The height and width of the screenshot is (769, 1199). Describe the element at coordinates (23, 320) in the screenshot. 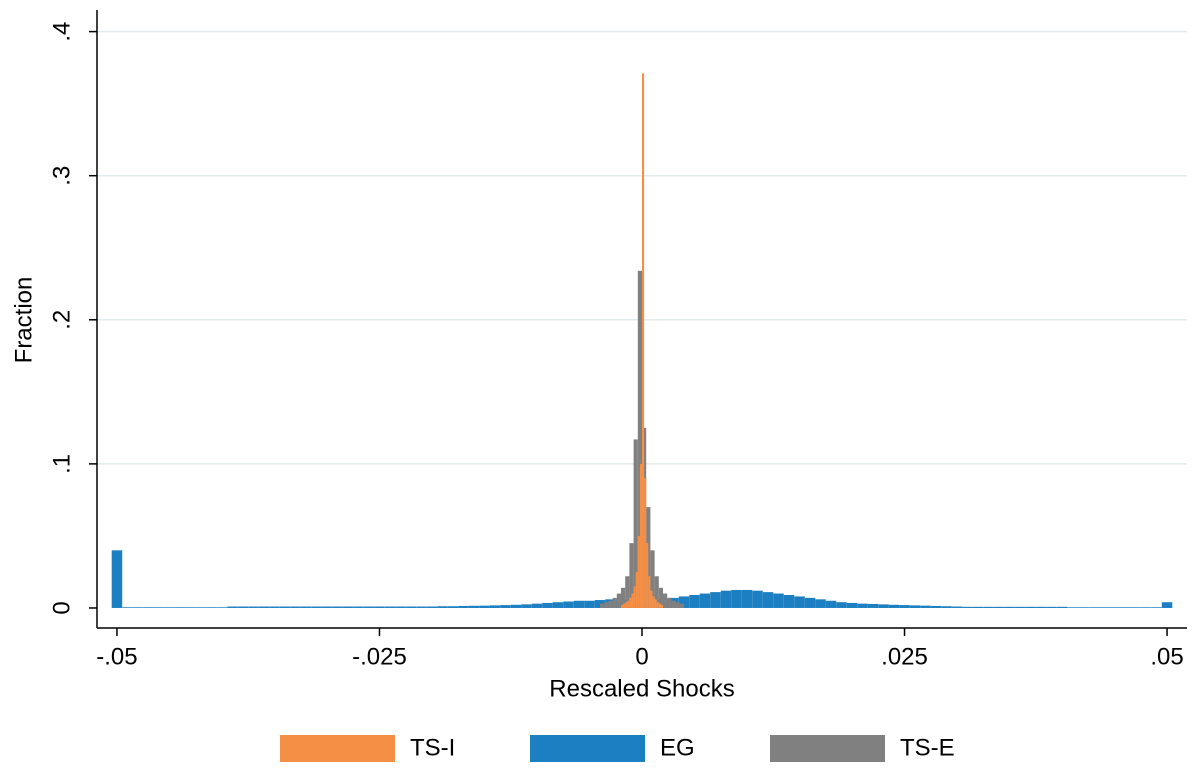

I see `y-axis-label: Fraction` at that location.